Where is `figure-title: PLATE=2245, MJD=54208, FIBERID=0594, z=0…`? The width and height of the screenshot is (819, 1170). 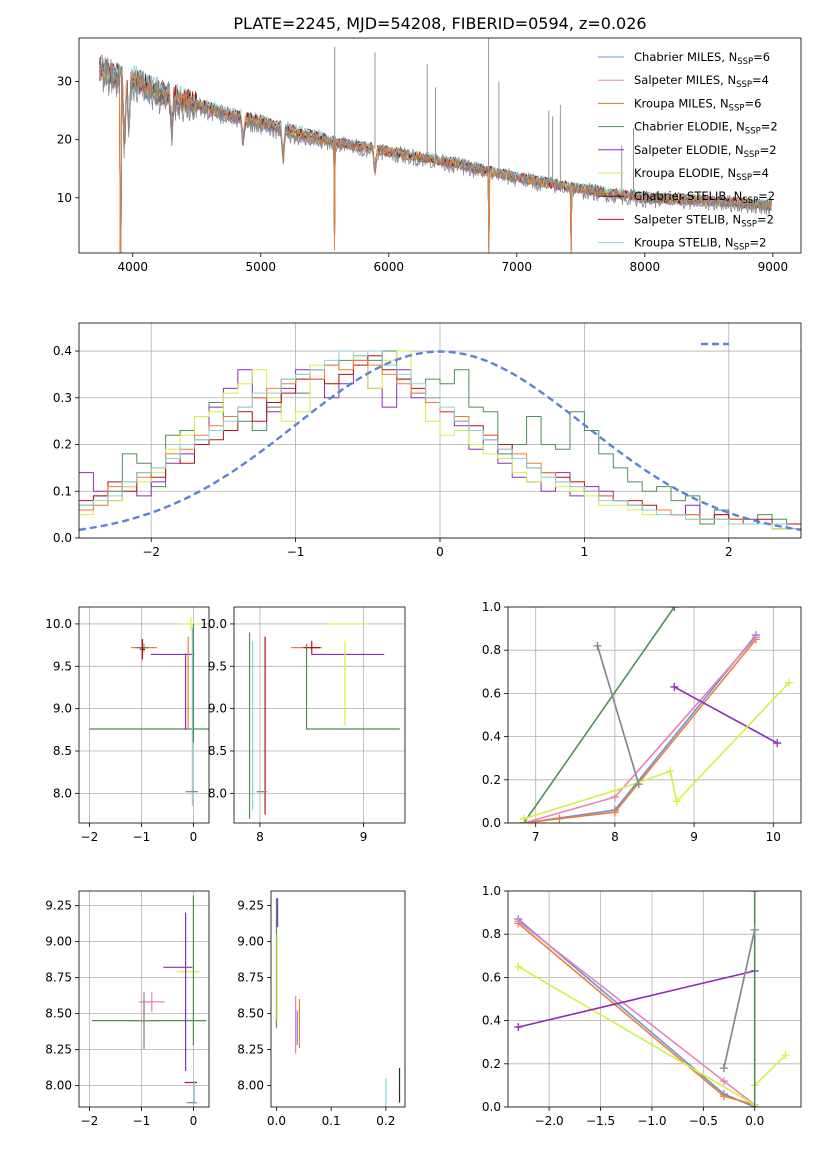
figure-title: PLATE=2245, MJD=54208, FIBERID=0594, z=0… is located at coordinates (439, 23).